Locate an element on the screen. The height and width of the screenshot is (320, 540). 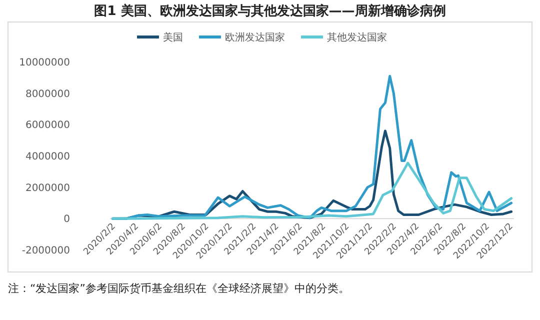
y-tick-label: 10000000 is located at coordinates (44, 63).